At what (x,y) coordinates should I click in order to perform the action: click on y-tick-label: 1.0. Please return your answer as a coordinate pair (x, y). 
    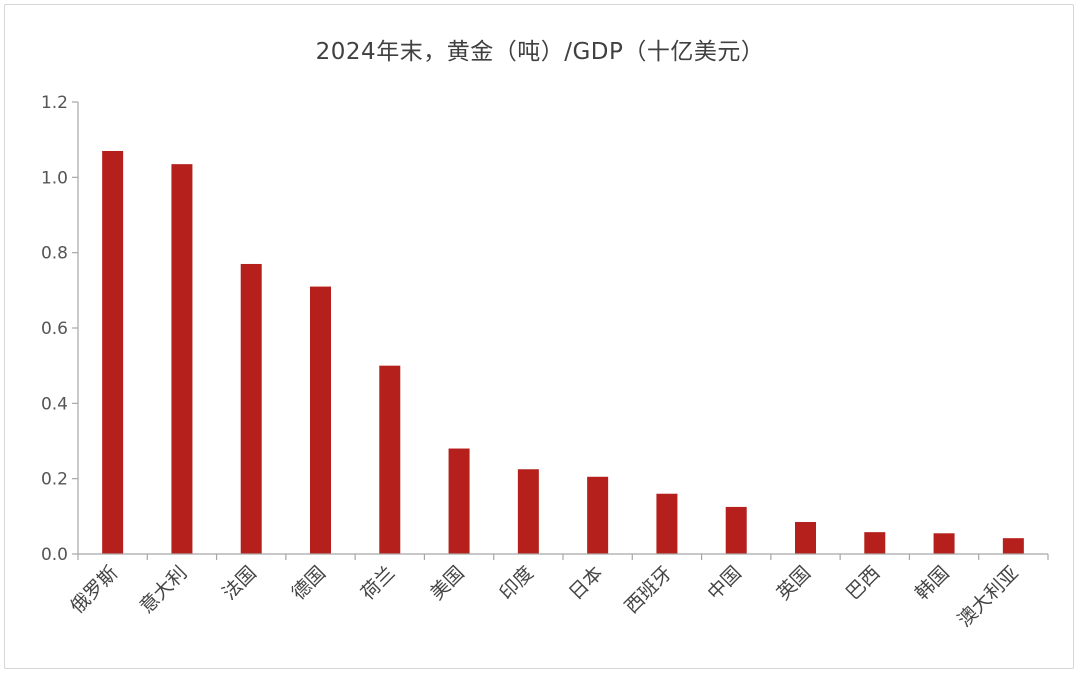
    Looking at the image, I should click on (54, 178).